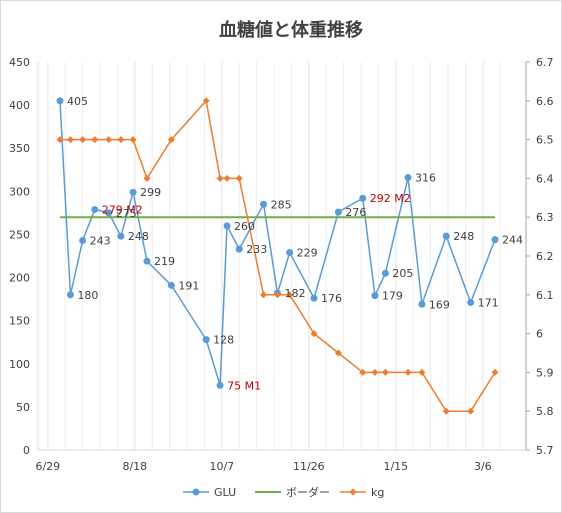 The width and height of the screenshot is (562, 513). Describe the element at coordinates (150, 192) in the screenshot. I see `data-label: 299` at that location.